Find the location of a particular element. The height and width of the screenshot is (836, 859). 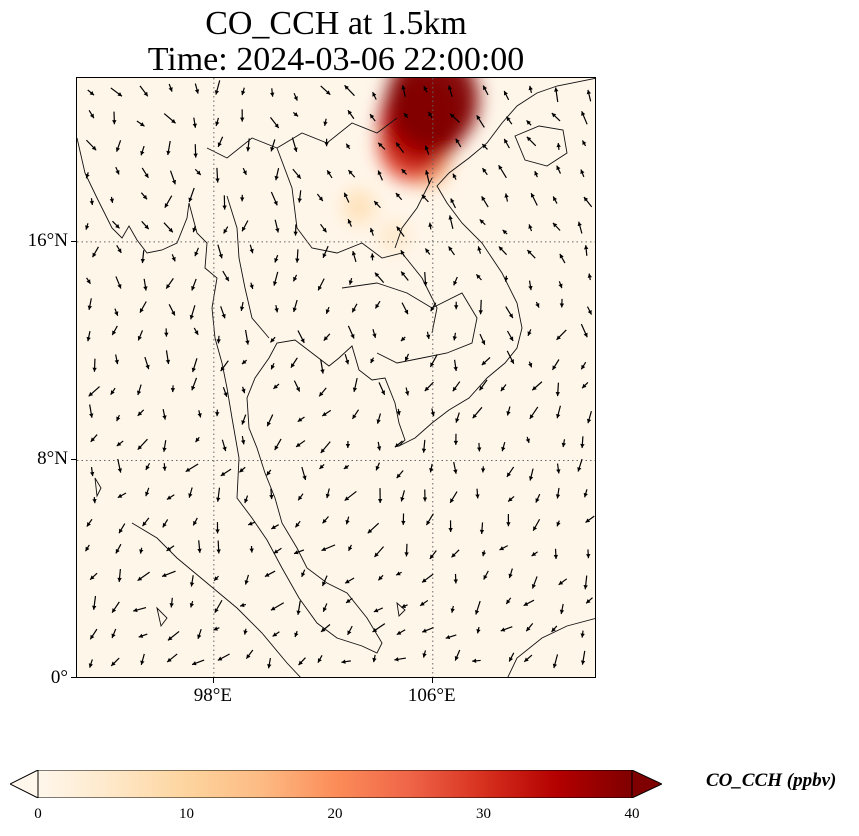

colorbar-label: CO_CCH (ppbv) is located at coordinates (771, 780).